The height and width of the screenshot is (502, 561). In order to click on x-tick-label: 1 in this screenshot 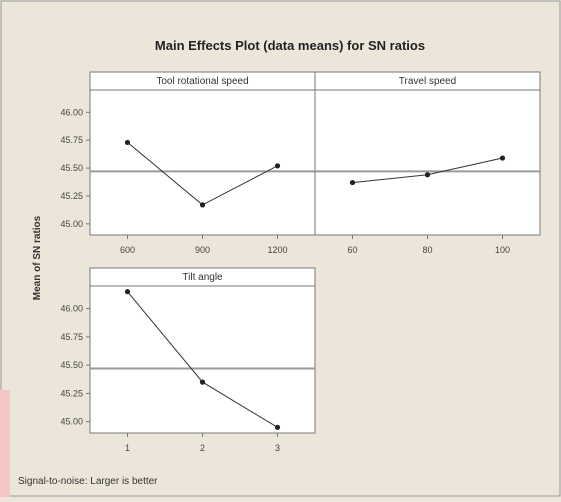, I will do `click(127, 448)`.